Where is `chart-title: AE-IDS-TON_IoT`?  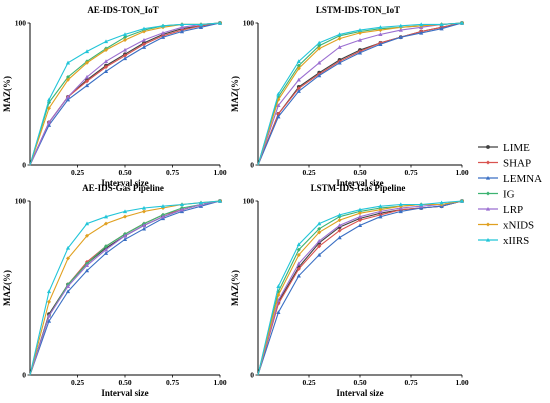
chart-title: AE-IDS-TON_IoT is located at coordinates (122, 10).